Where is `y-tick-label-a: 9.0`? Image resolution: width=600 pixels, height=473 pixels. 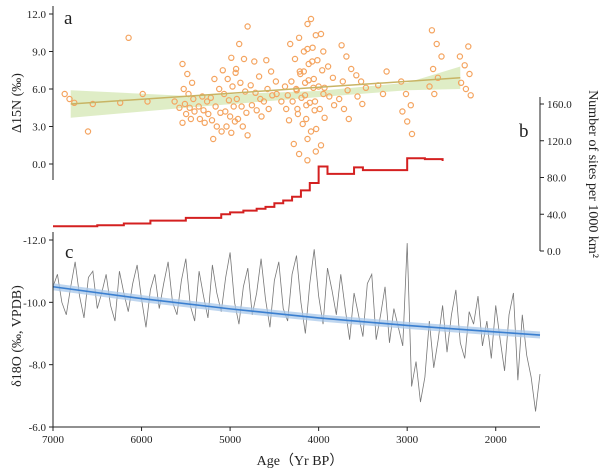 y-tick-label-a: 9.0 is located at coordinates (39, 53).